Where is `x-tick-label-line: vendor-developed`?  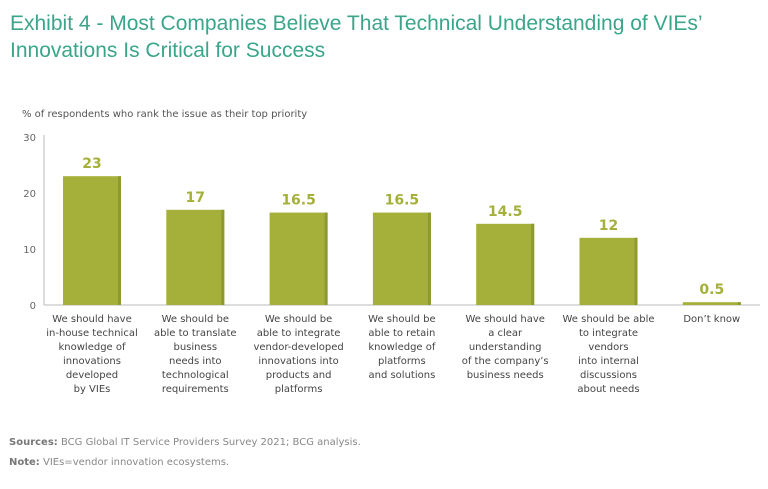 x-tick-label-line: vendor-developed is located at coordinates (298, 347).